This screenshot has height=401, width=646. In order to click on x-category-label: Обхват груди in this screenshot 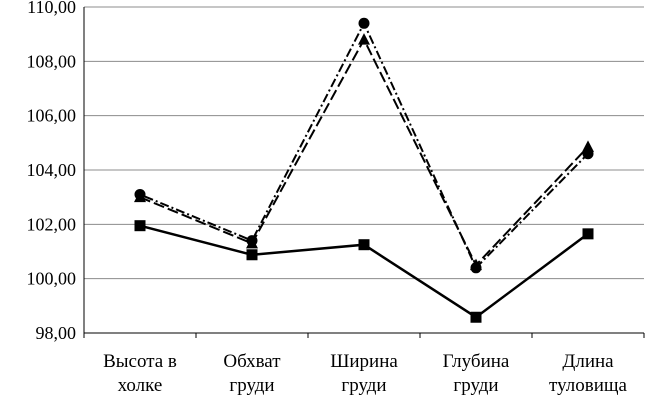, I will do `click(252, 373)`.